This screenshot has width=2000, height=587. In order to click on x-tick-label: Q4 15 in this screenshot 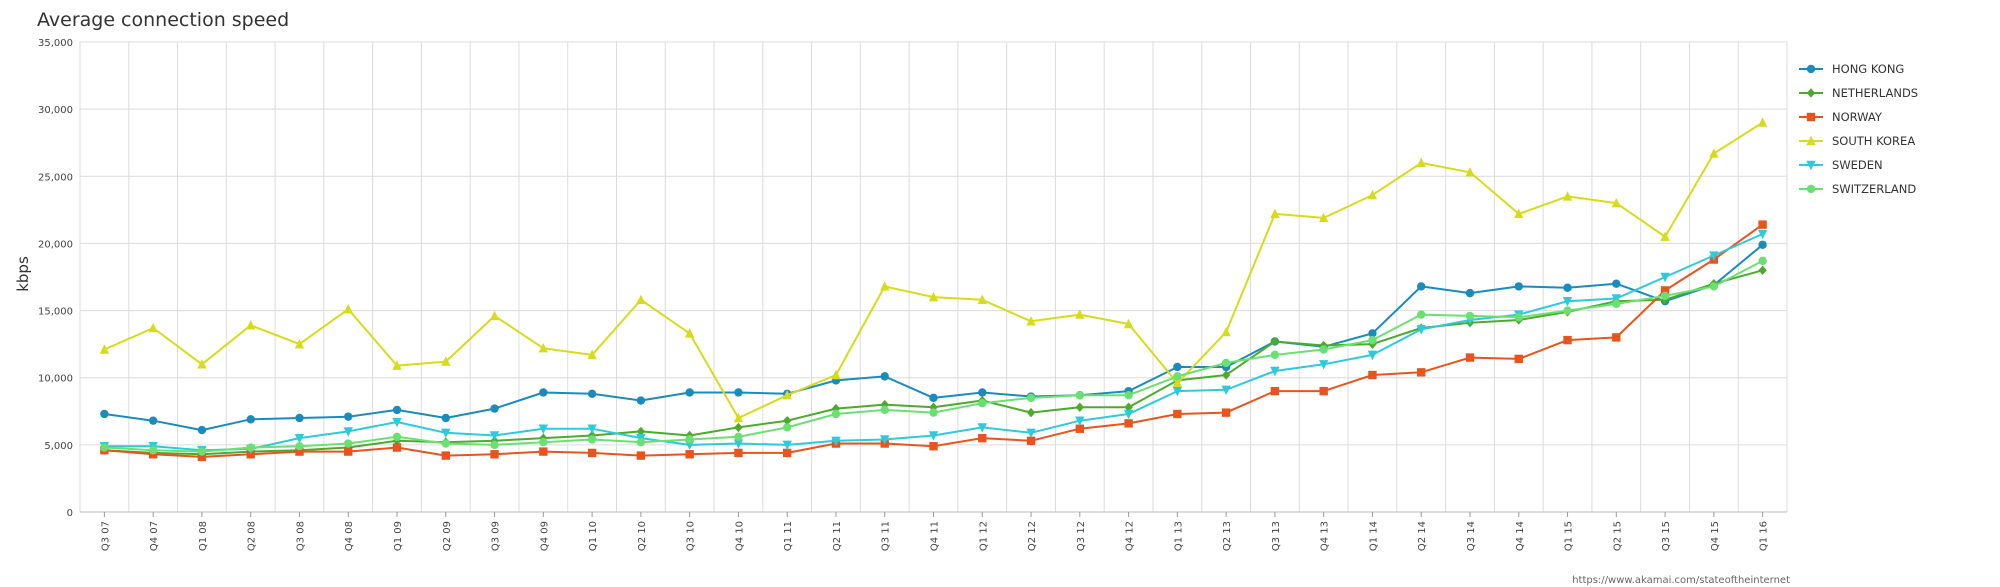, I will do `click(1715, 536)`.